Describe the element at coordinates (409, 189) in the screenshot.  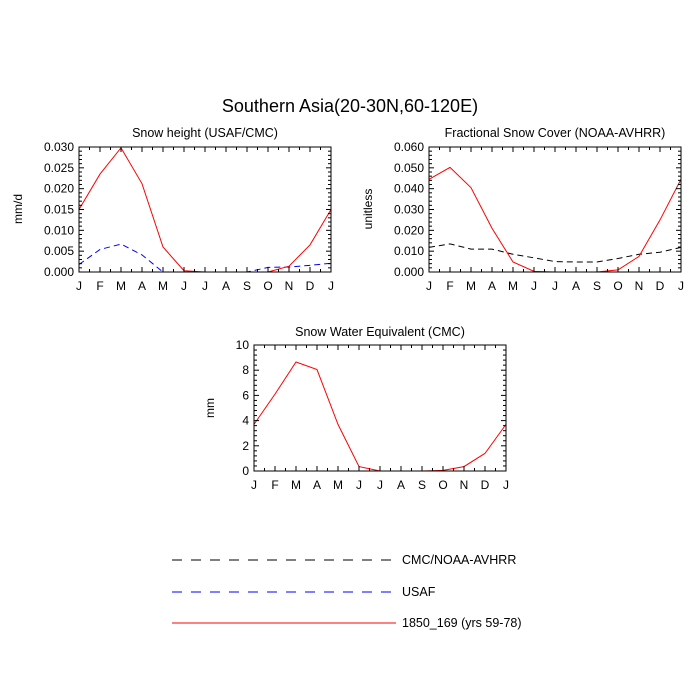
I see `y-tick-label: 0.040` at that location.